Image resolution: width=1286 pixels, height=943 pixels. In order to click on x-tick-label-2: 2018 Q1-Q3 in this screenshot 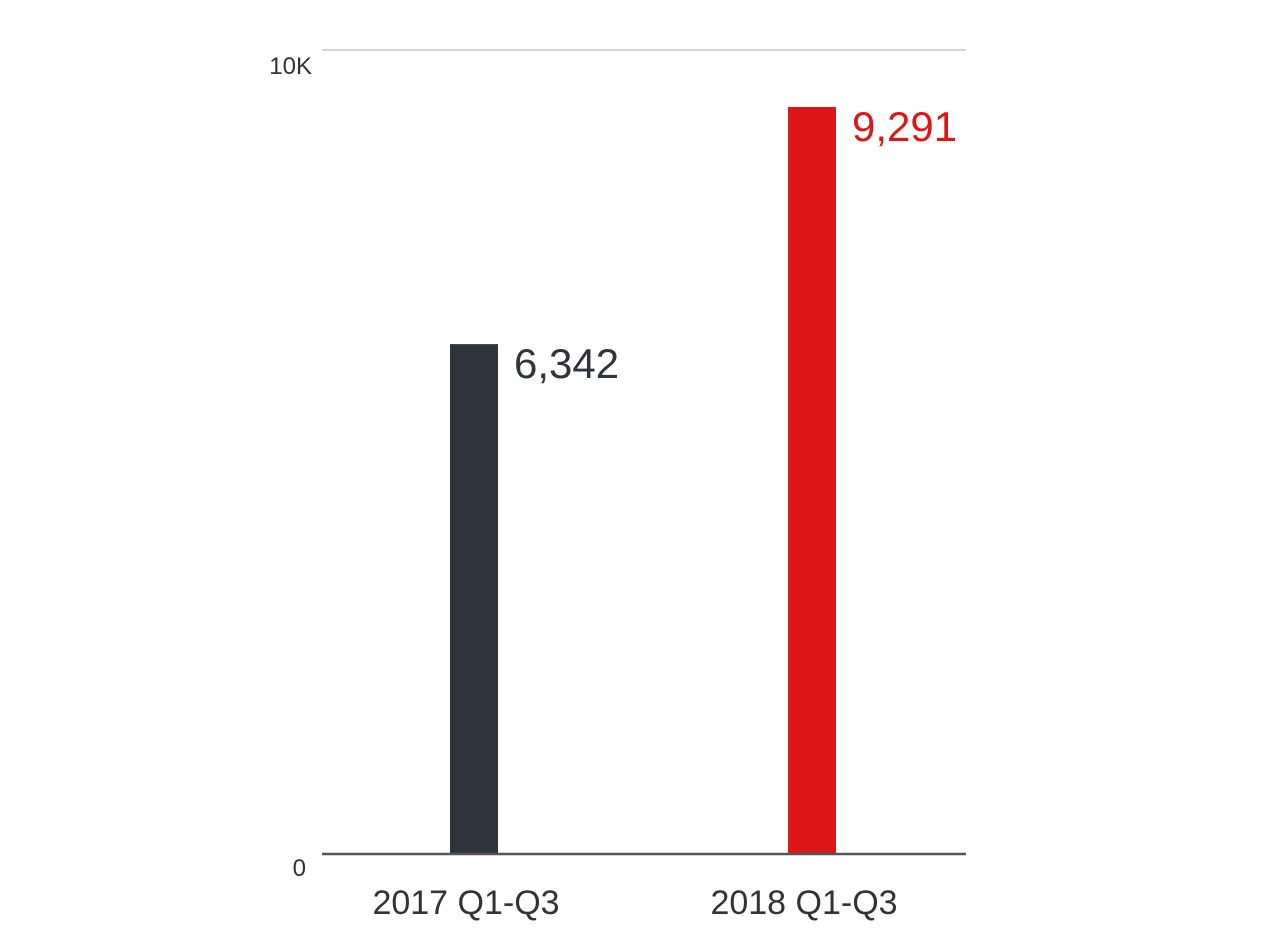, I will do `click(803, 903)`.